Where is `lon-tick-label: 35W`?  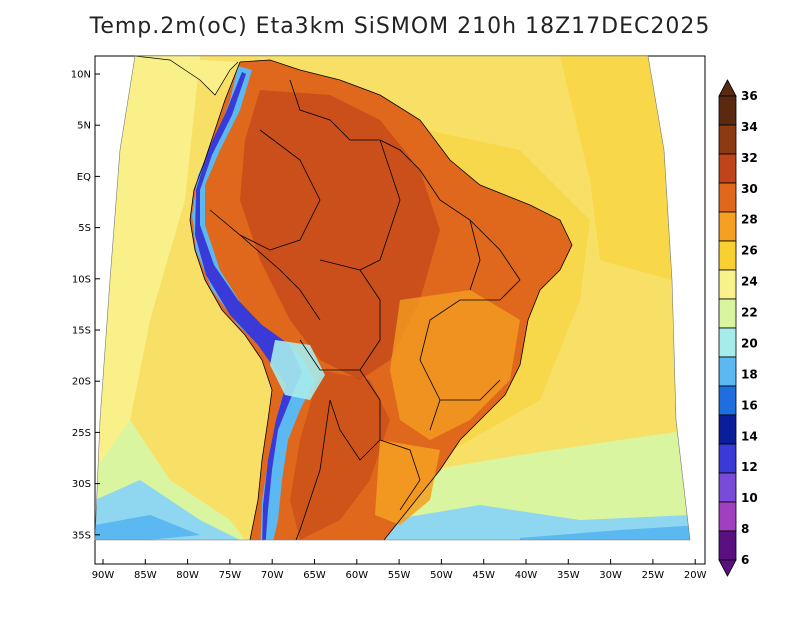 lon-tick-label: 35W is located at coordinates (568, 575).